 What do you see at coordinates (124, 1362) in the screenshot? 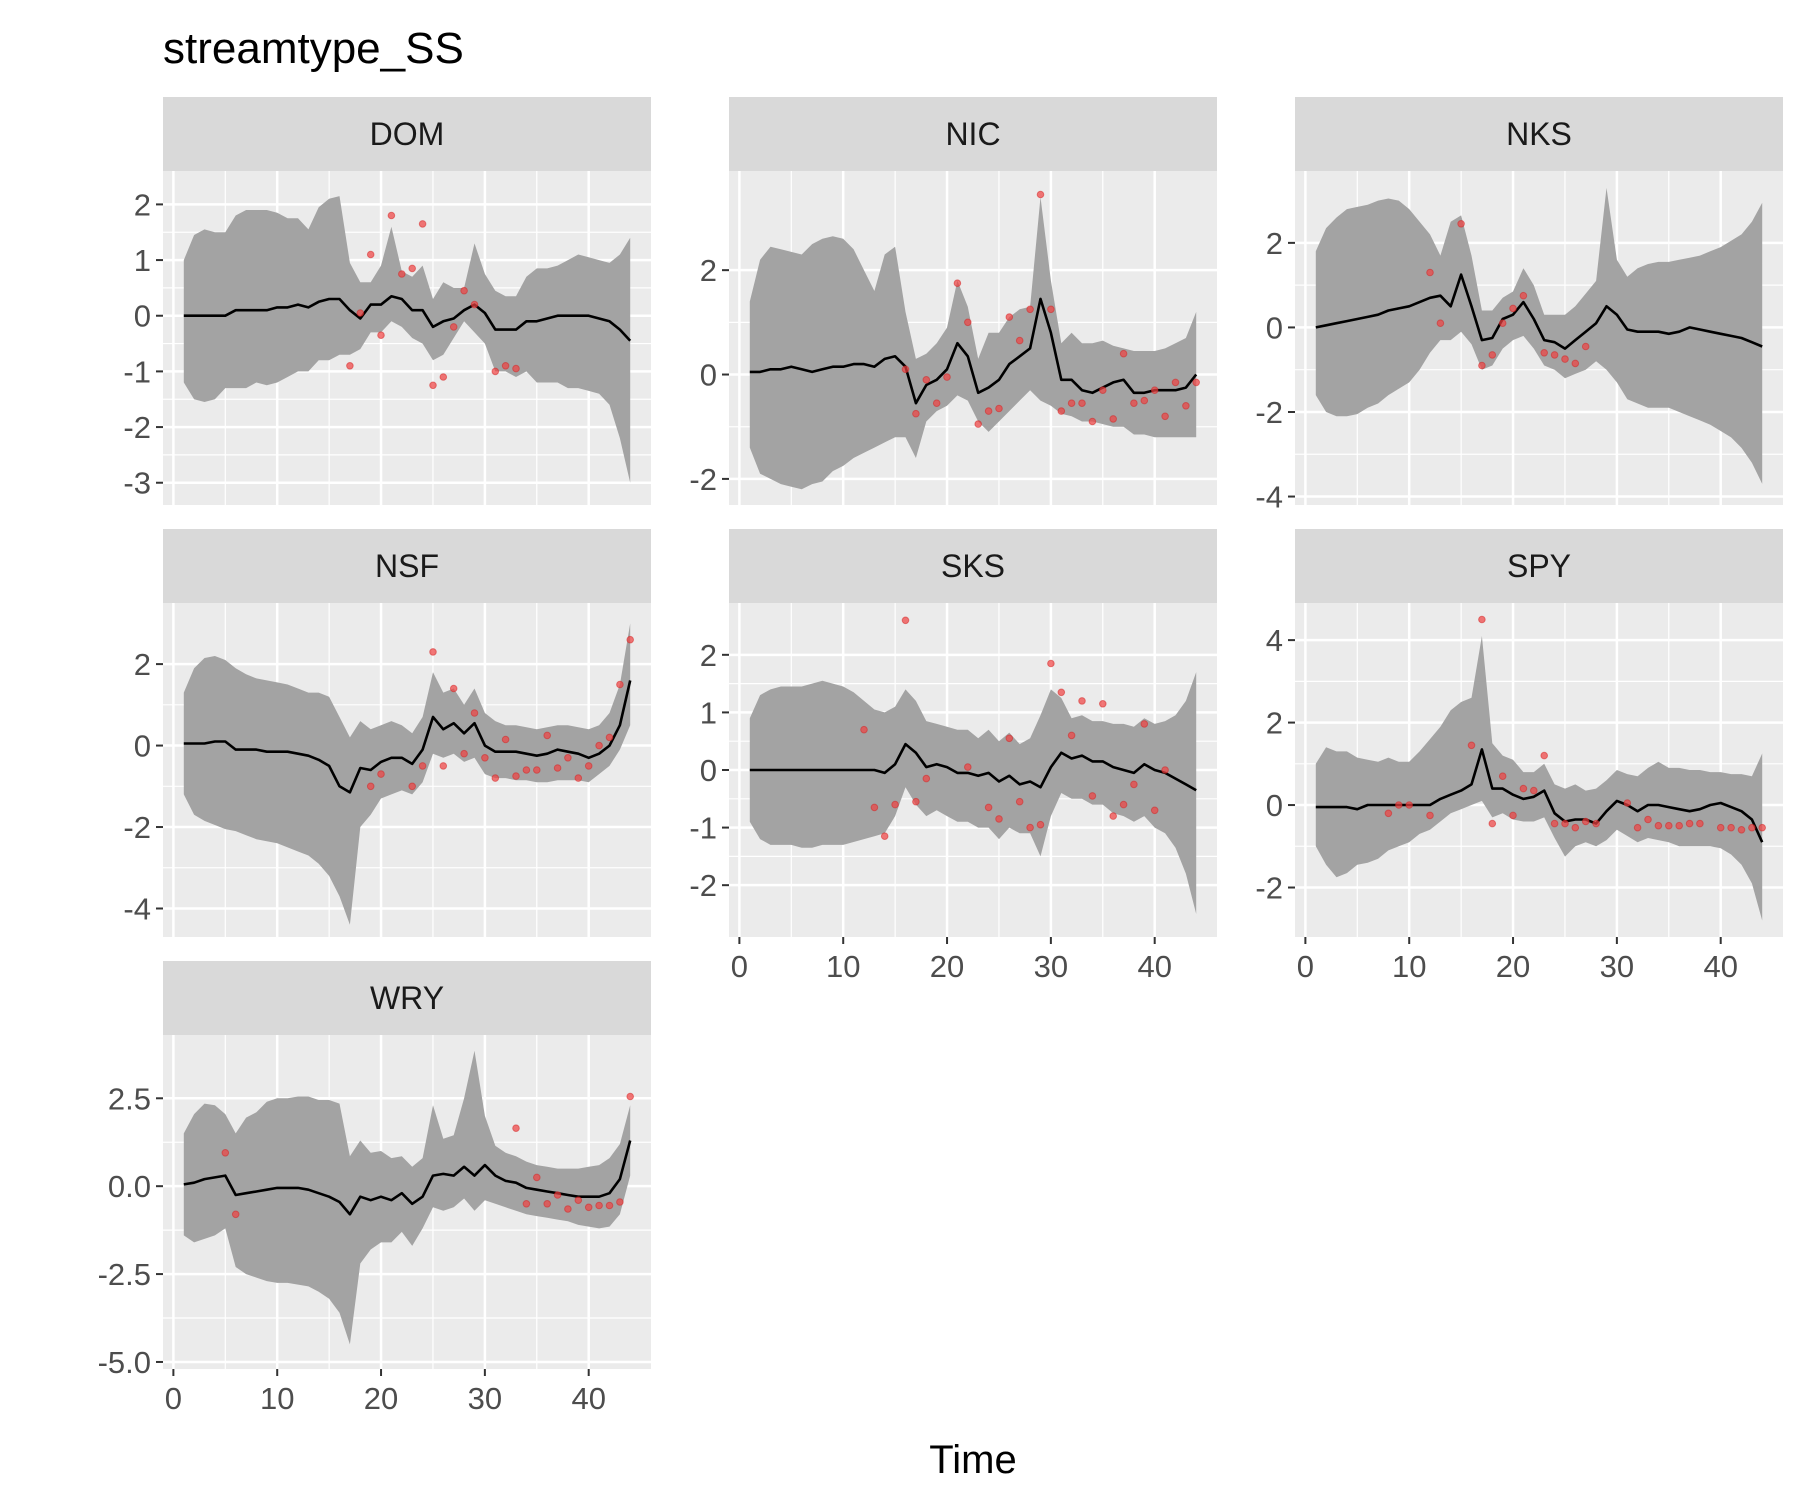
I see `y-tick-label: -5.0` at bounding box center [124, 1362].